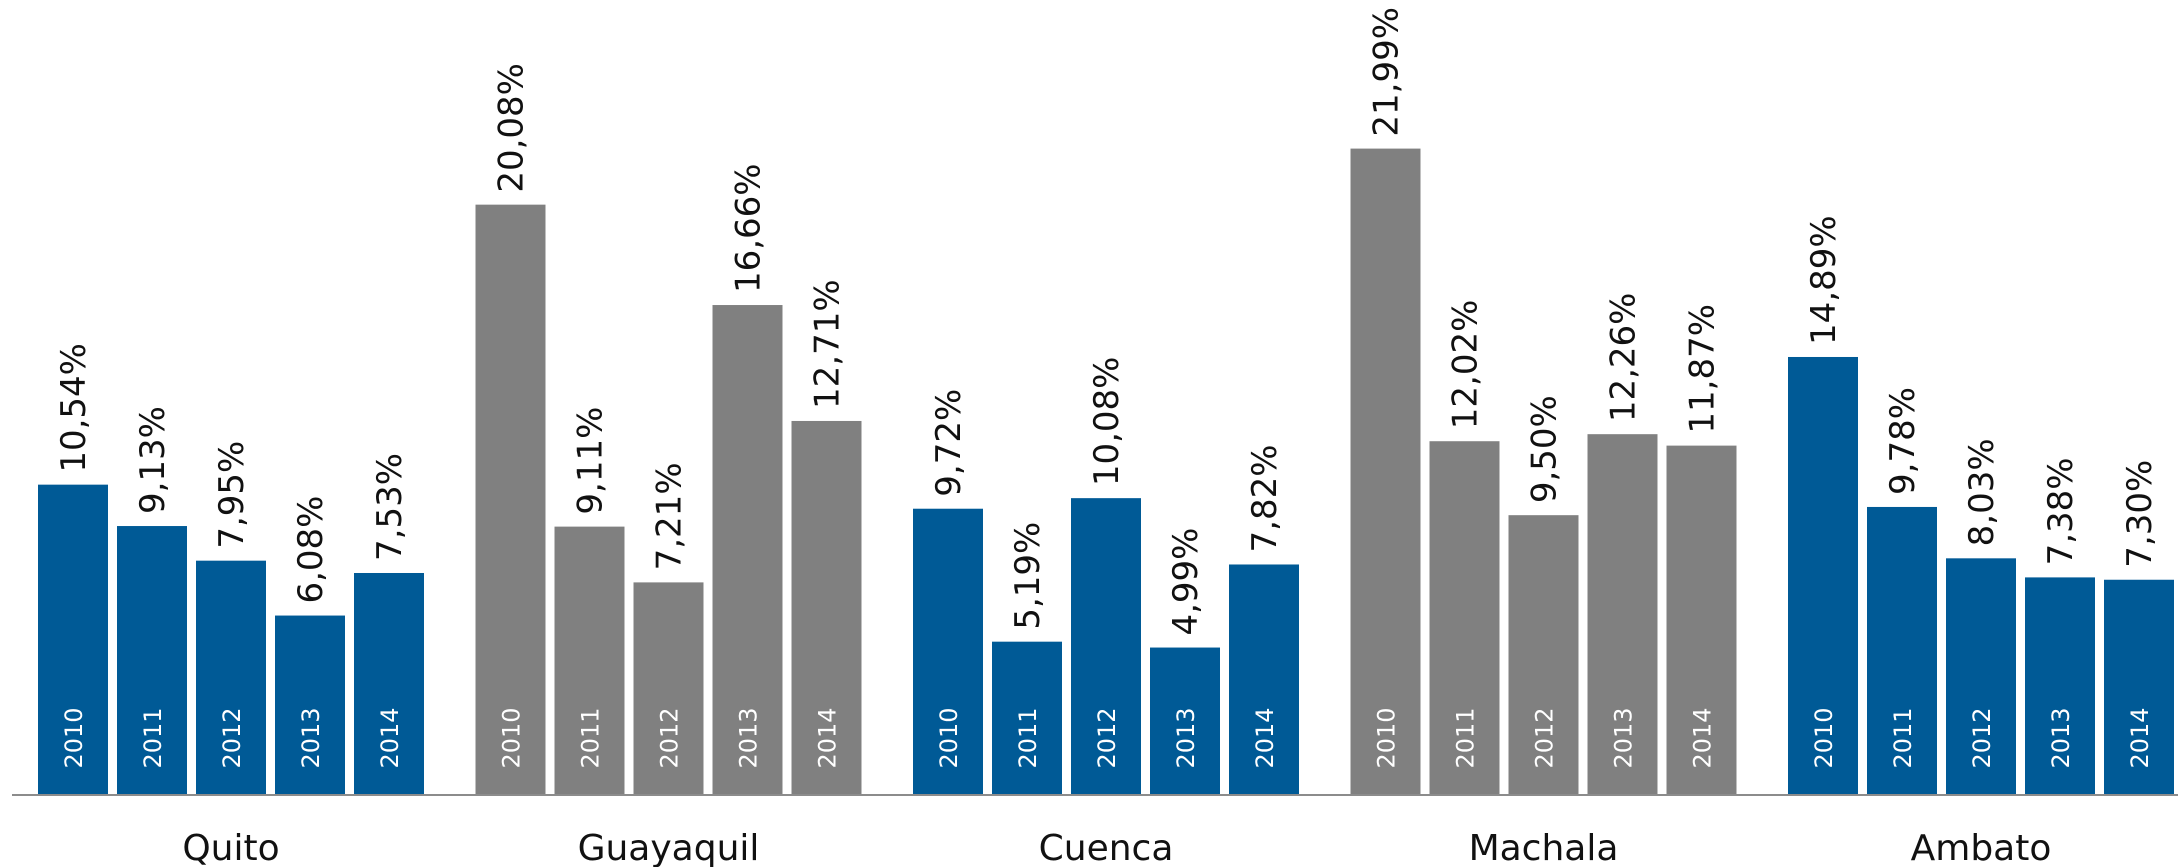 This screenshot has width=2178, height=867. I want to click on category-label: Guayaquil, so click(669, 847).